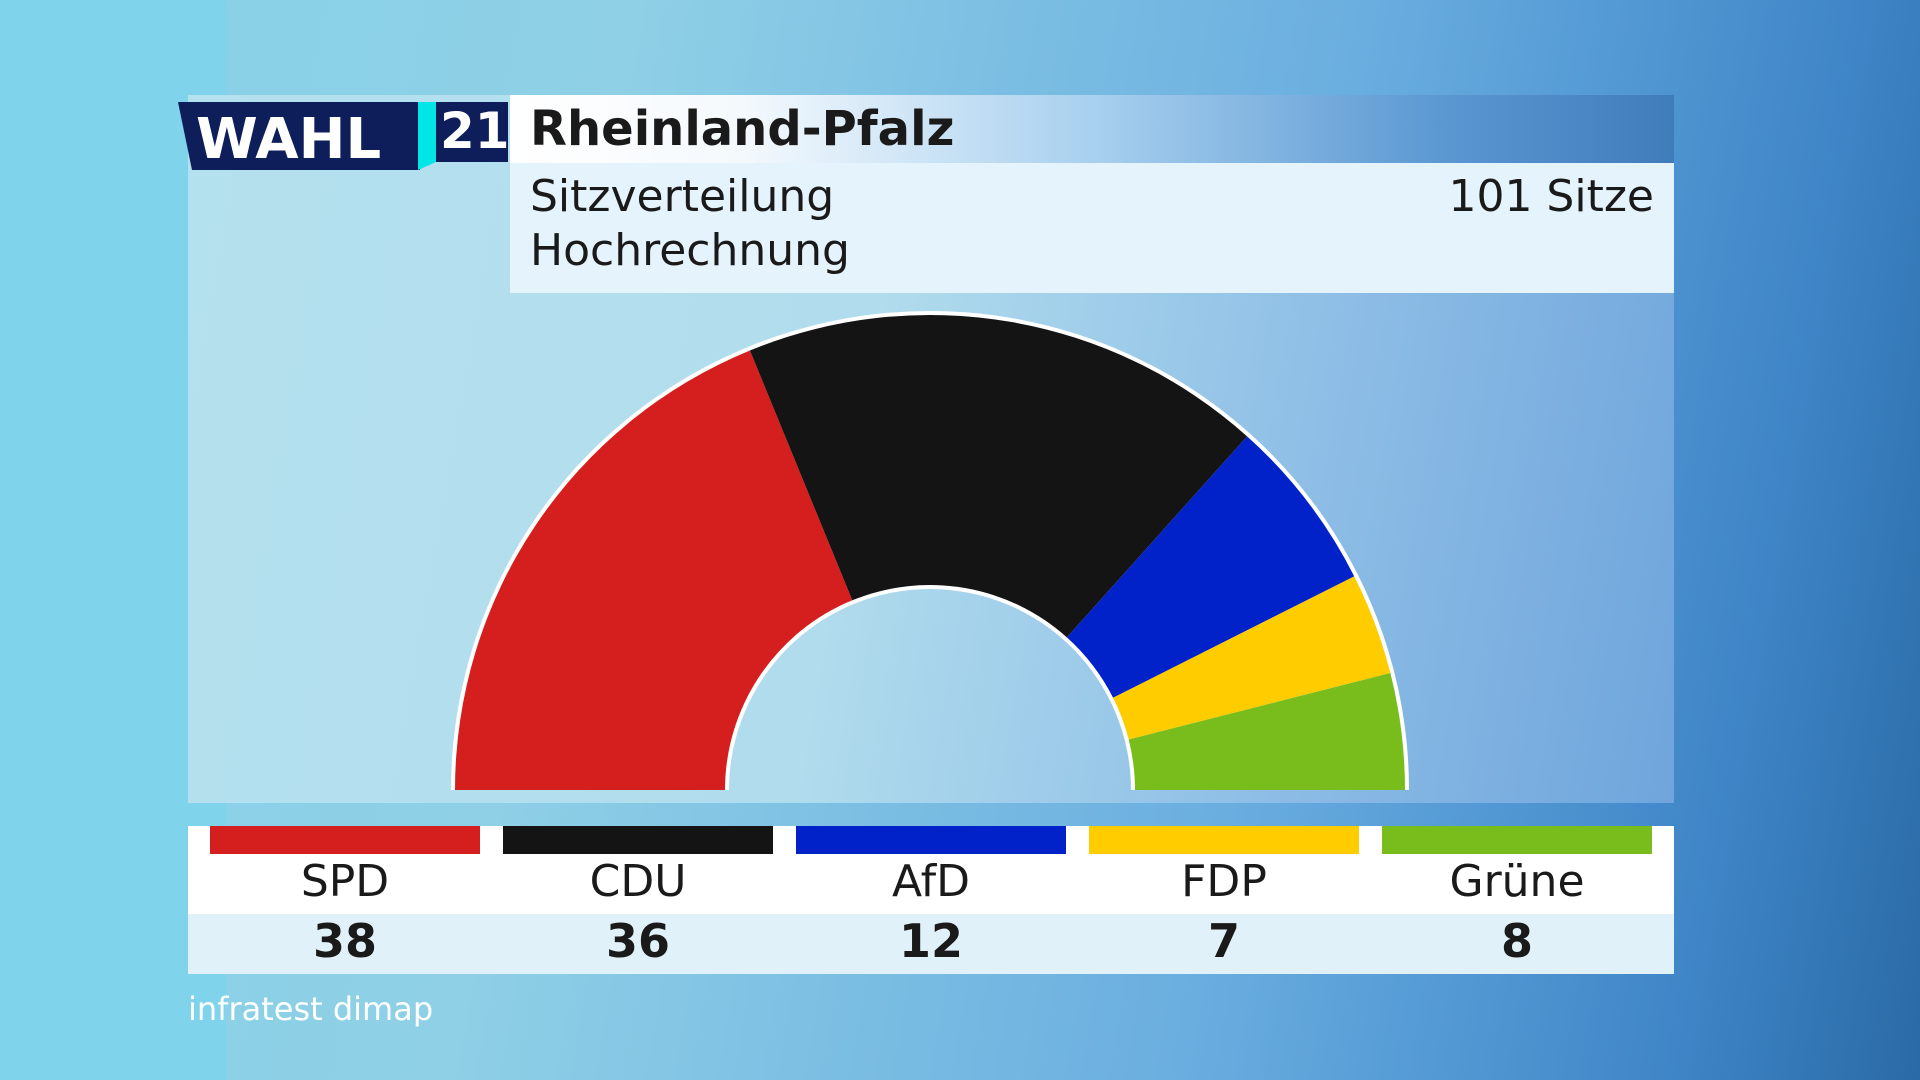 Image resolution: width=1920 pixels, height=1080 pixels. What do you see at coordinates (931, 881) in the screenshot?
I see `legend-party-afd: AfD` at bounding box center [931, 881].